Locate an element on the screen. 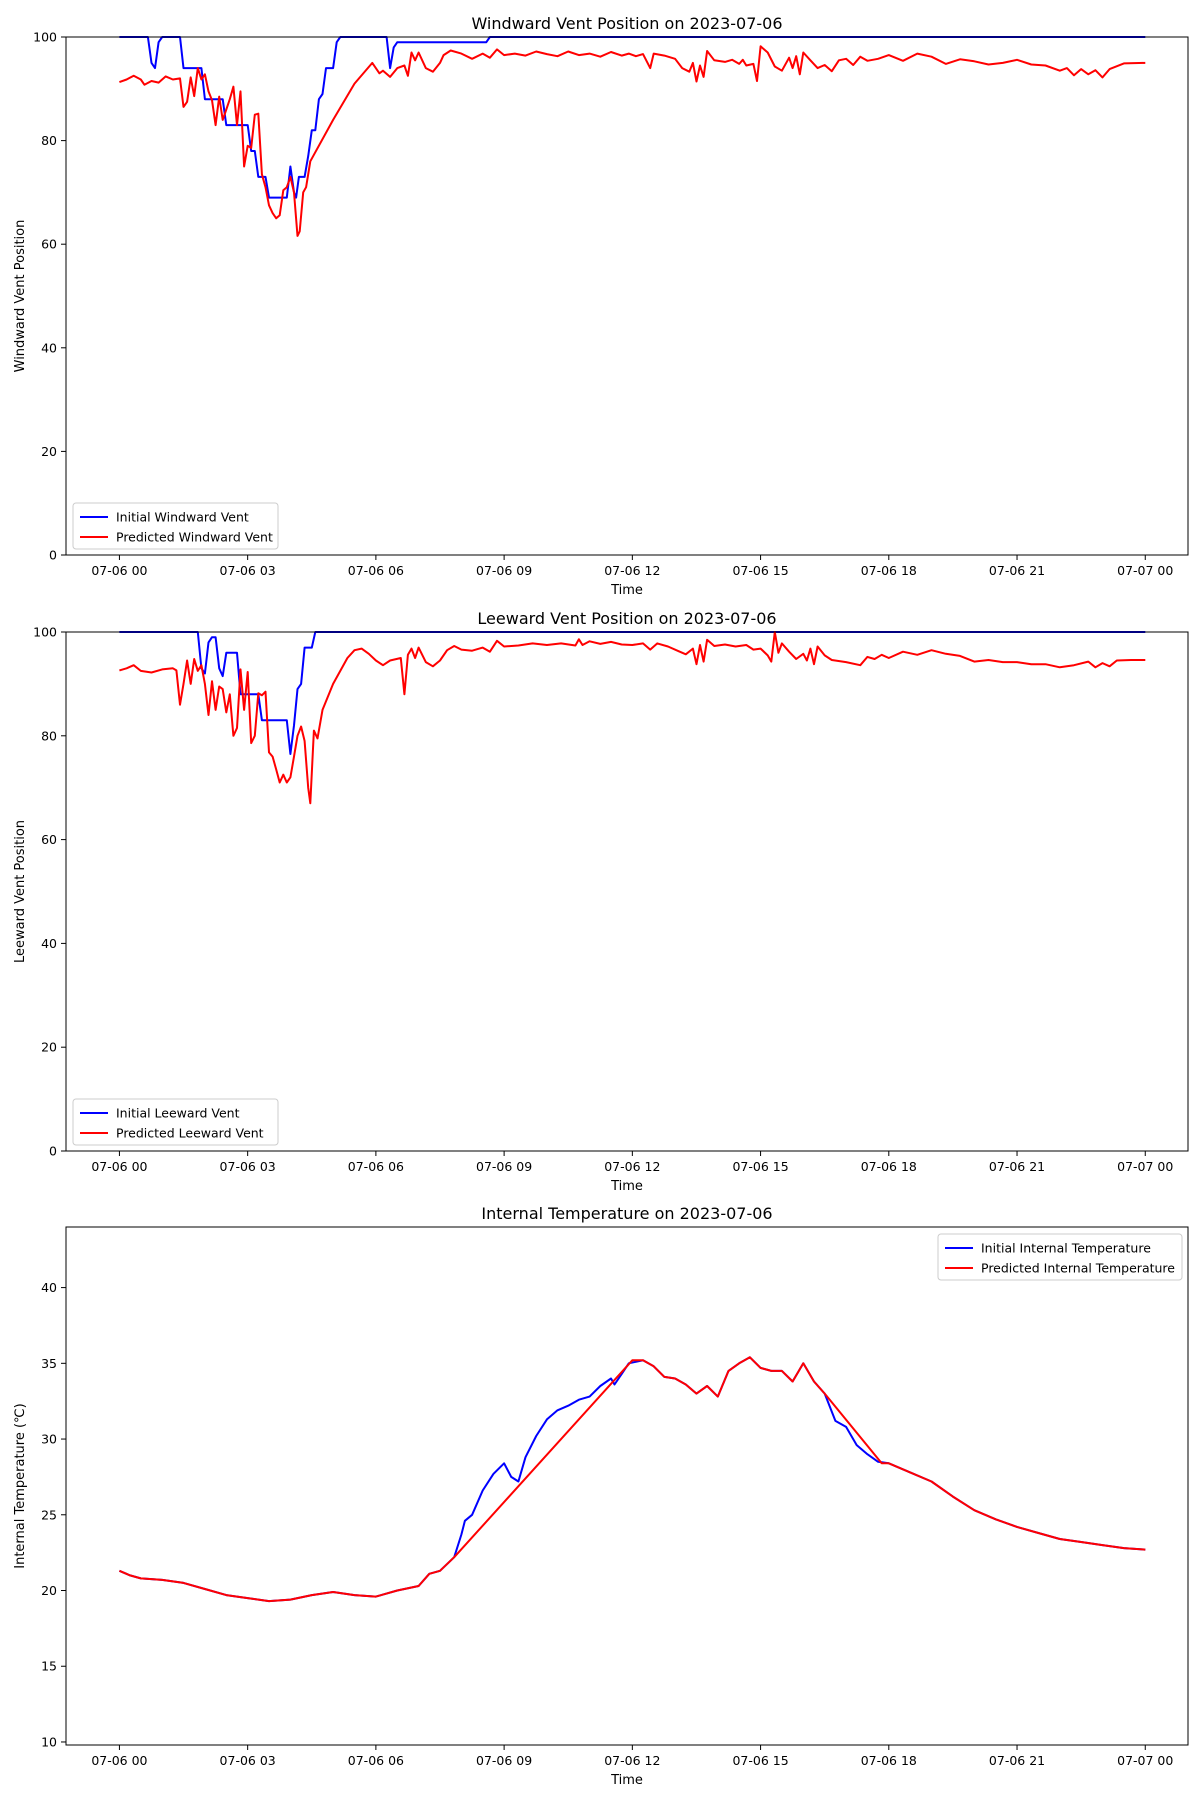  series-line-predicted-leeward-vent is located at coordinates (632, 718).